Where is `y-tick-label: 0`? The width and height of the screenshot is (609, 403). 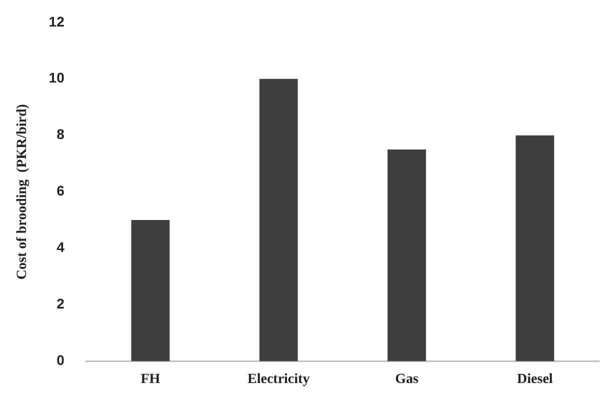
y-tick-label: 0 is located at coordinates (60, 360).